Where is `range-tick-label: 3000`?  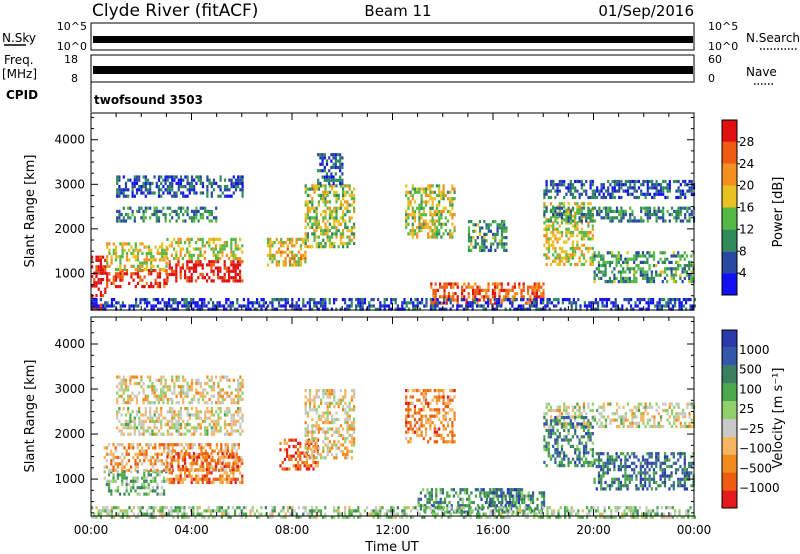 range-tick-label: 3000 is located at coordinates (69, 184).